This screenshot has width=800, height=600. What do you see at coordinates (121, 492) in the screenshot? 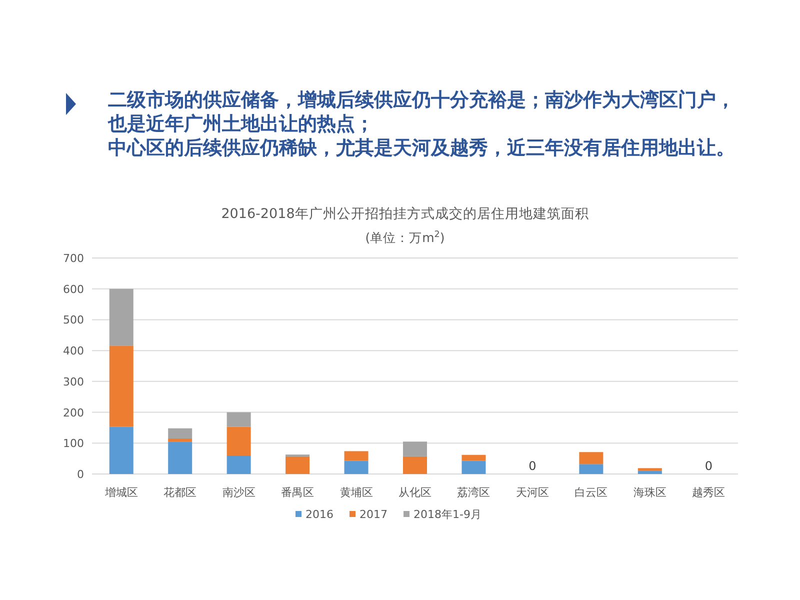
I see `x-tick-label: 增城区` at bounding box center [121, 492].